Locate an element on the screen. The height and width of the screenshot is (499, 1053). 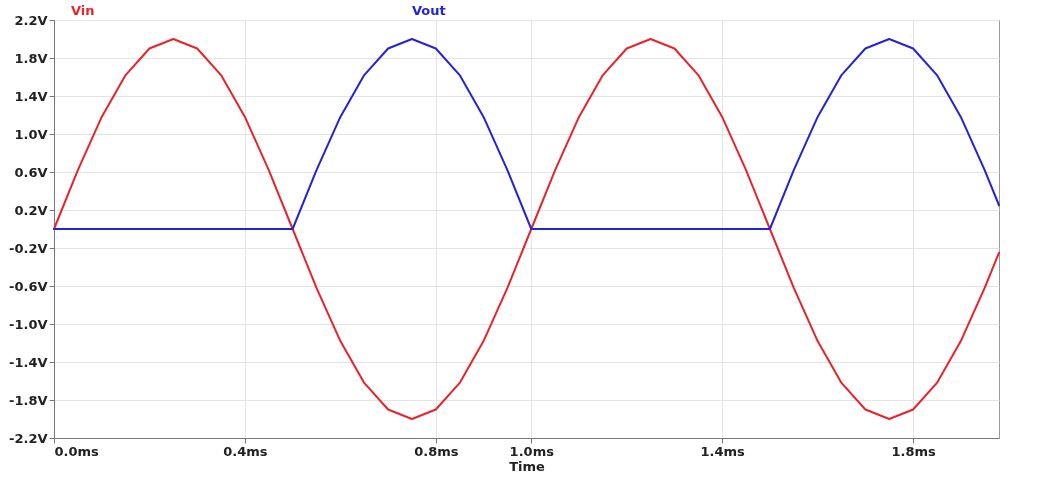
y-tick-label: -0.6V is located at coordinates (28, 286).